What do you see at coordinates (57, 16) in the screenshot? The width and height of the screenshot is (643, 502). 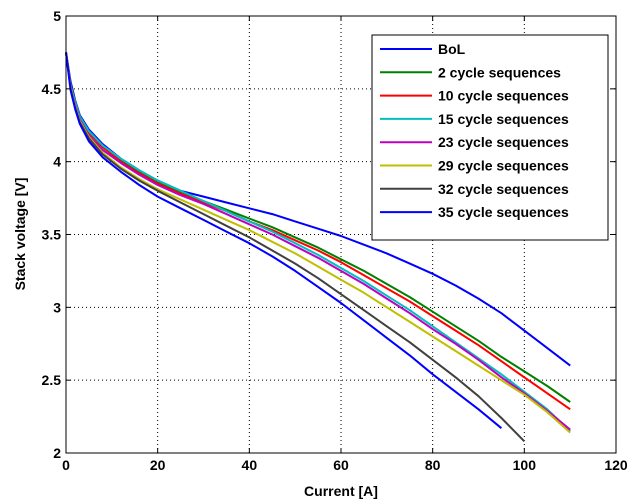 I see `y-tick-label: 5` at bounding box center [57, 16].